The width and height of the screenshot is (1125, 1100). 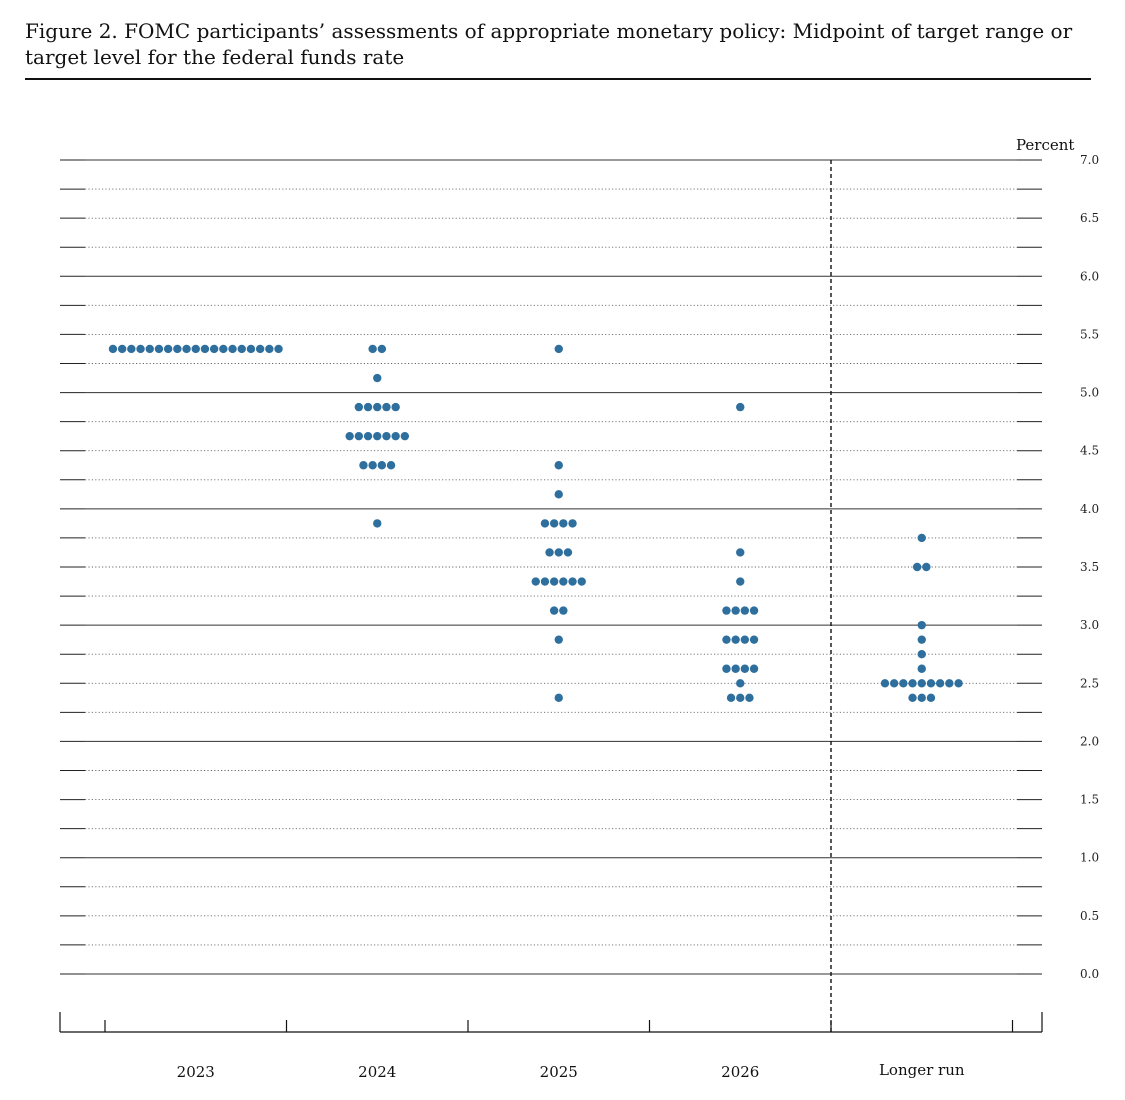 What do you see at coordinates (377, 1072) in the screenshot?
I see `x-category-label: 2024` at bounding box center [377, 1072].